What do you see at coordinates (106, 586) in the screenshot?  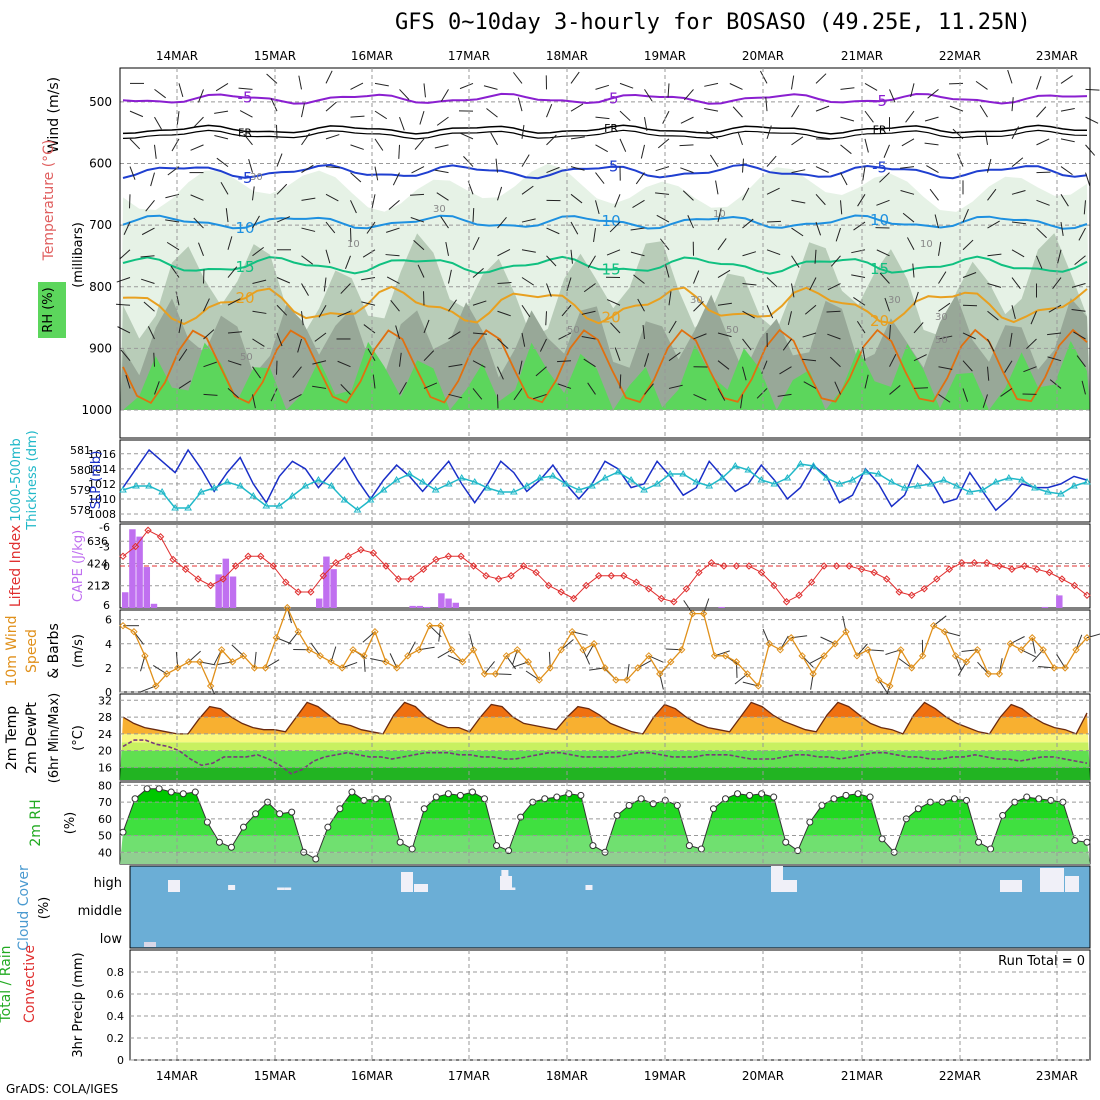 I see `li-tick-label: 3` at bounding box center [106, 586].